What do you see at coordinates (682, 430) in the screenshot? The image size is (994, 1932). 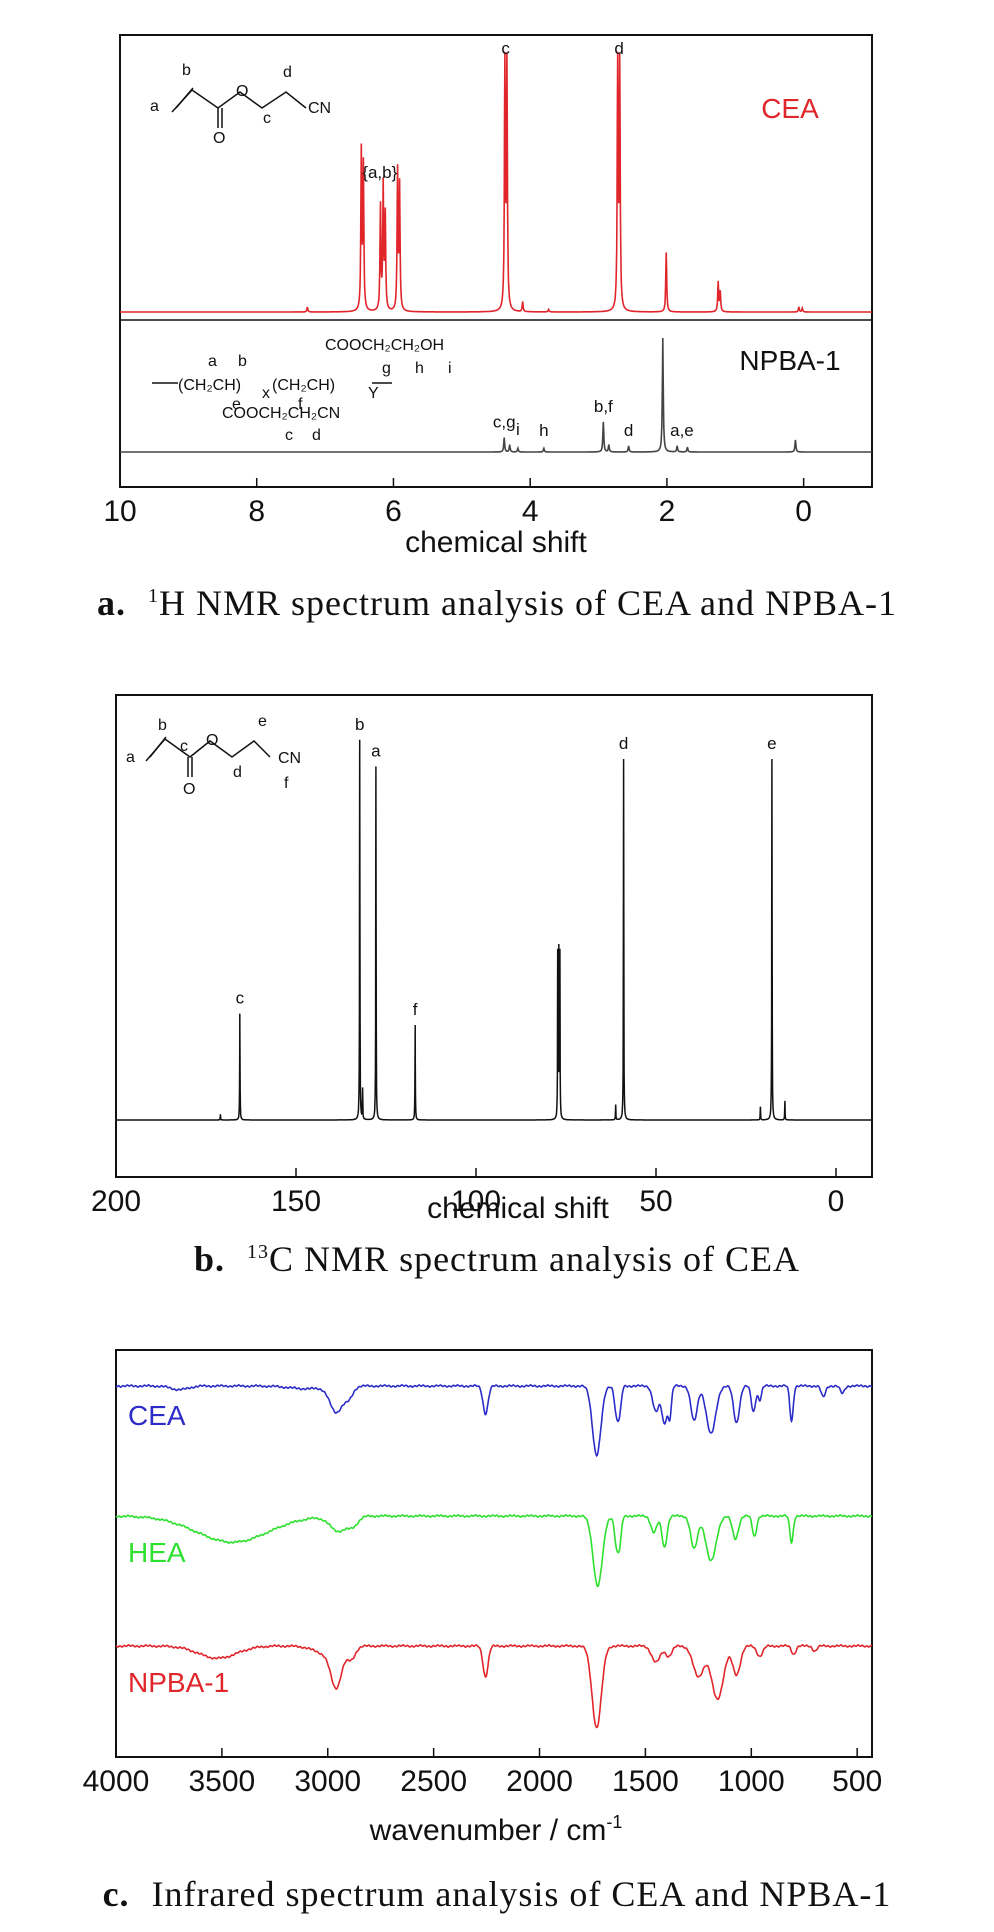 I see `h-nmr-peak-label: a,e` at bounding box center [682, 430].